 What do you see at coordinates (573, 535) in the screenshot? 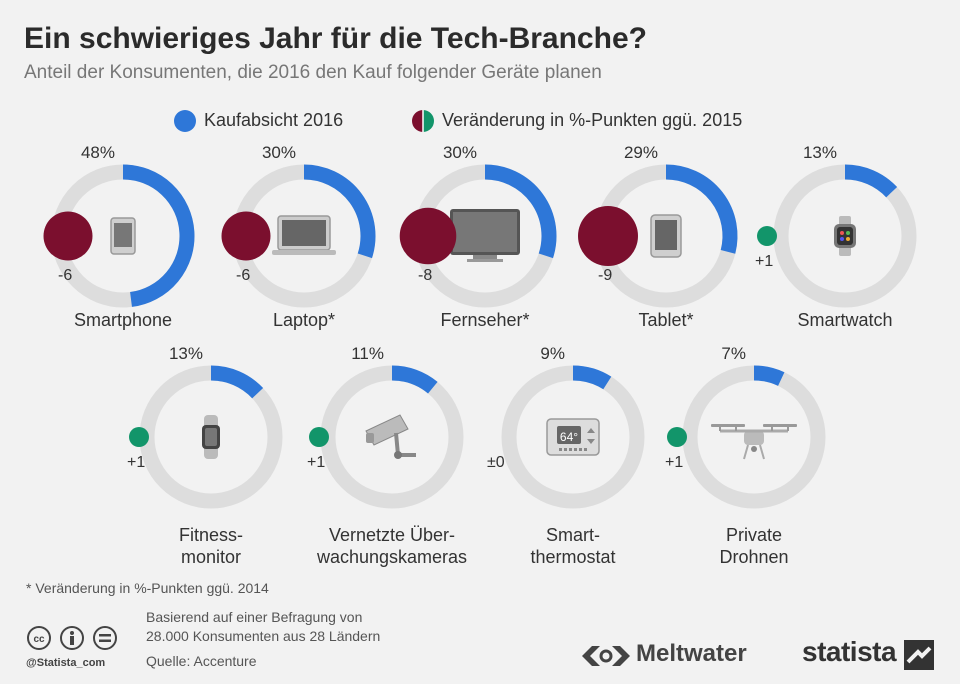
I see `category-label: Smart-` at bounding box center [573, 535].